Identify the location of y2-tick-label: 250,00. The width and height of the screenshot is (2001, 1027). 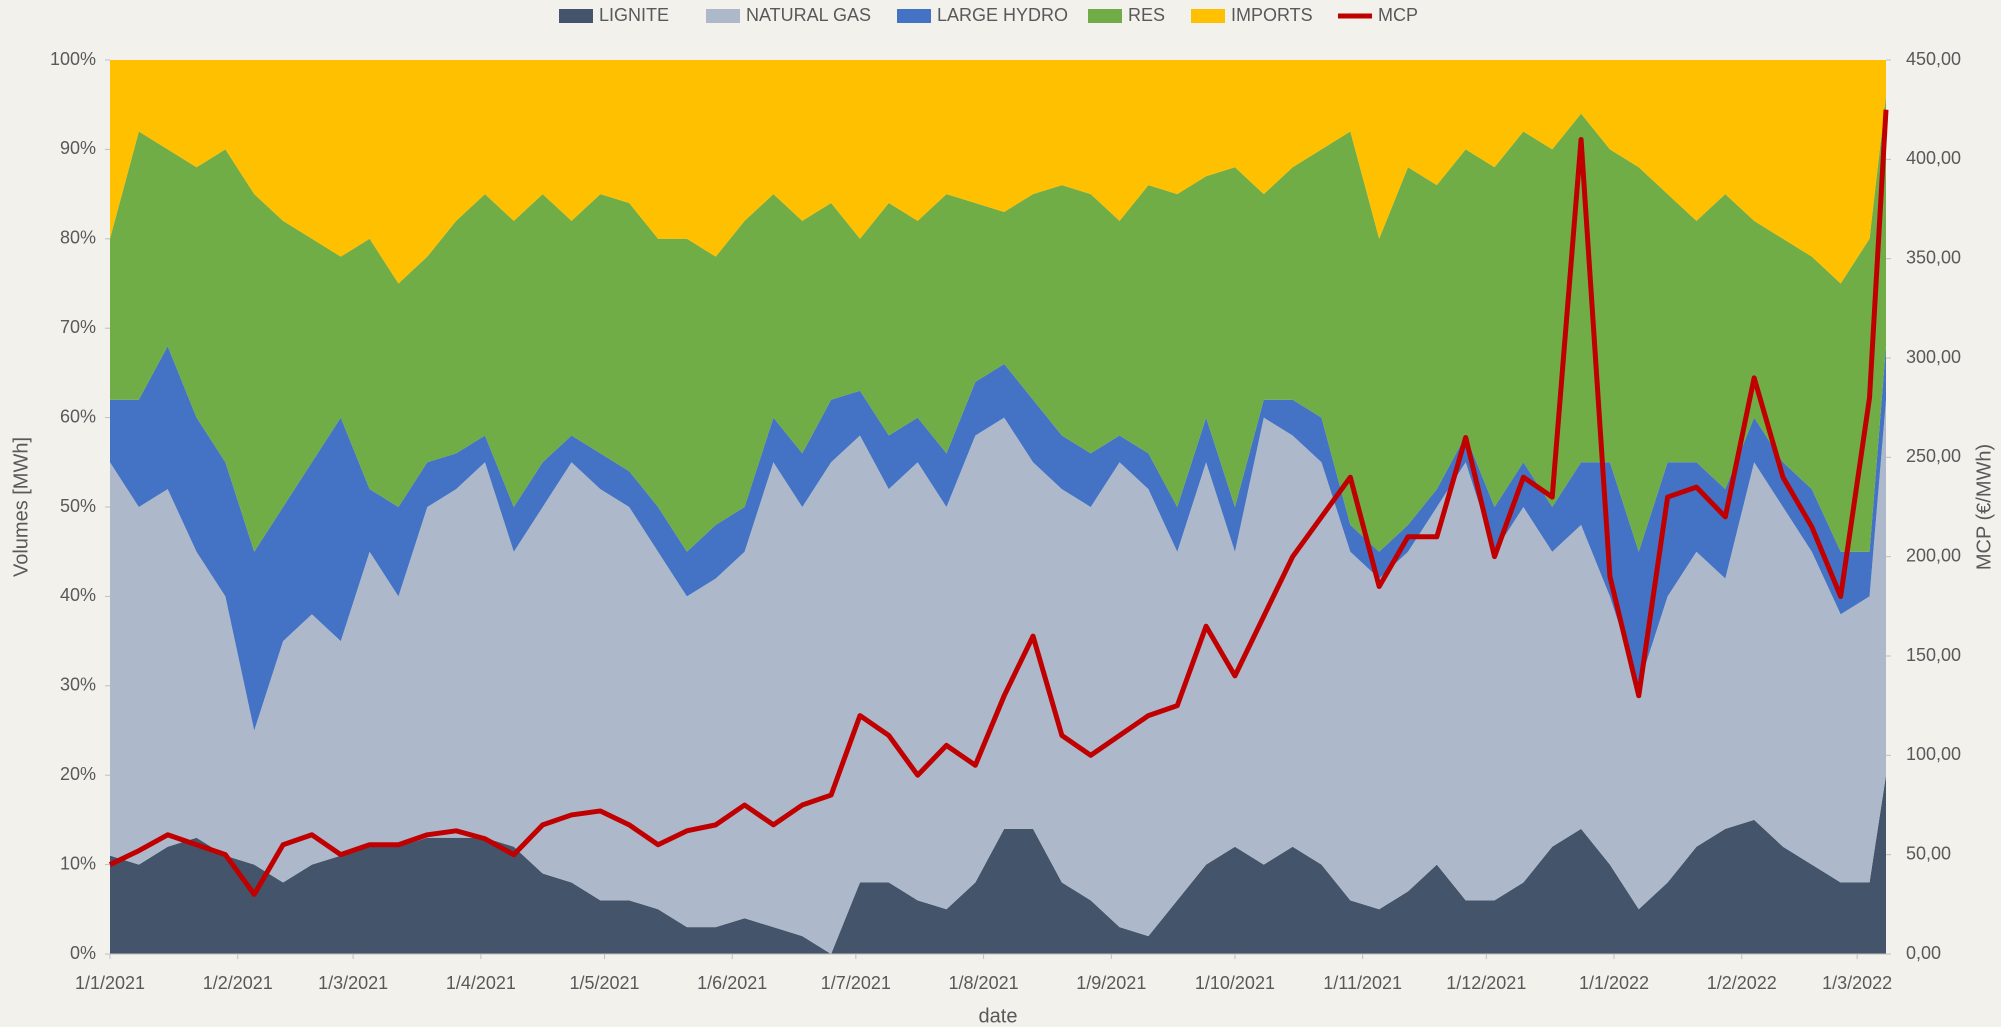
(1933, 456).